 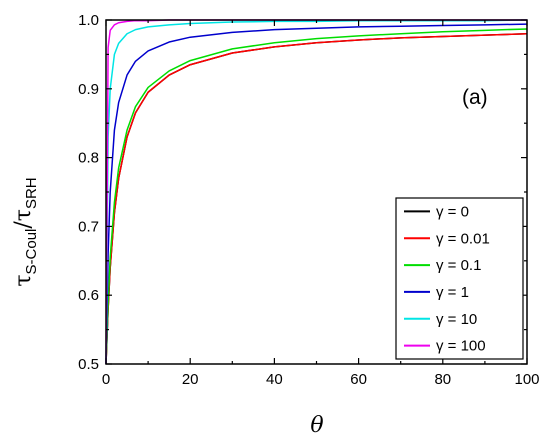 What do you see at coordinates (458, 265) in the screenshot?
I see `legend-label: γ = 0.1` at bounding box center [458, 265].